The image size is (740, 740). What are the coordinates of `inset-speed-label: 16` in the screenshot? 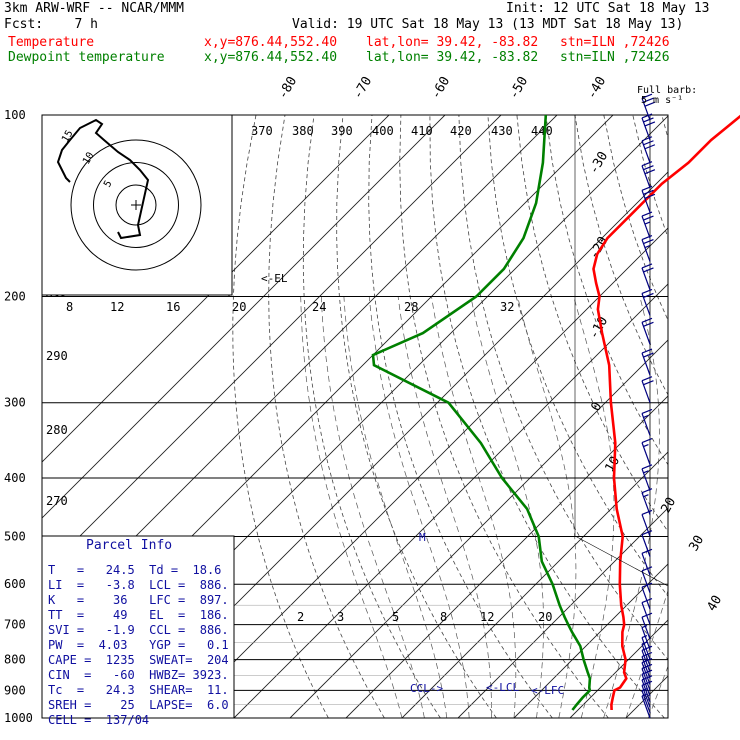 It's located at (173, 307).